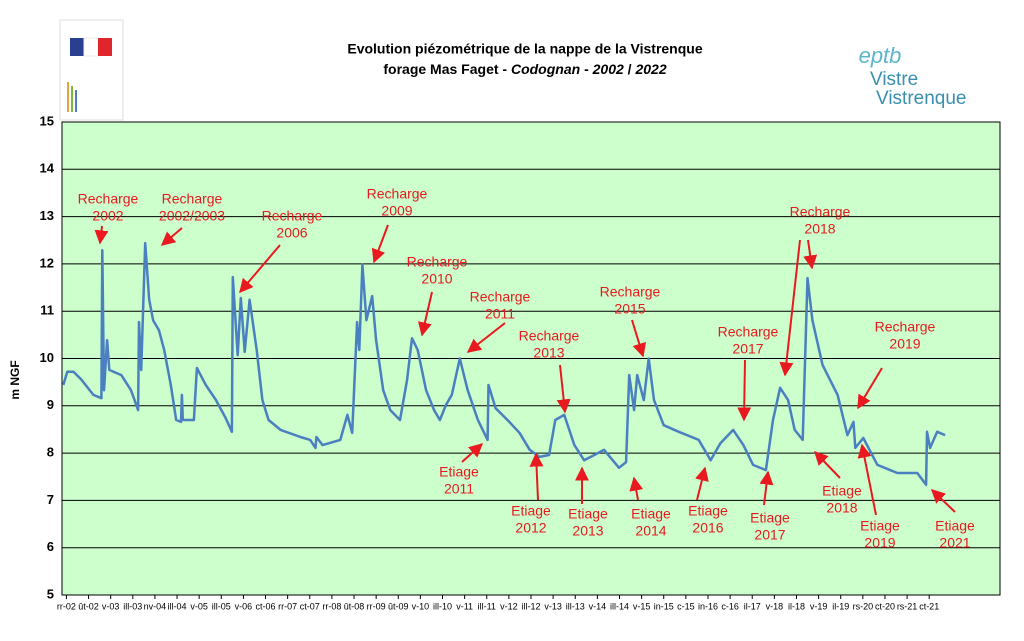  What do you see at coordinates (545, 69) in the screenshot?
I see `subtitle-part: Codognan` at bounding box center [545, 69].